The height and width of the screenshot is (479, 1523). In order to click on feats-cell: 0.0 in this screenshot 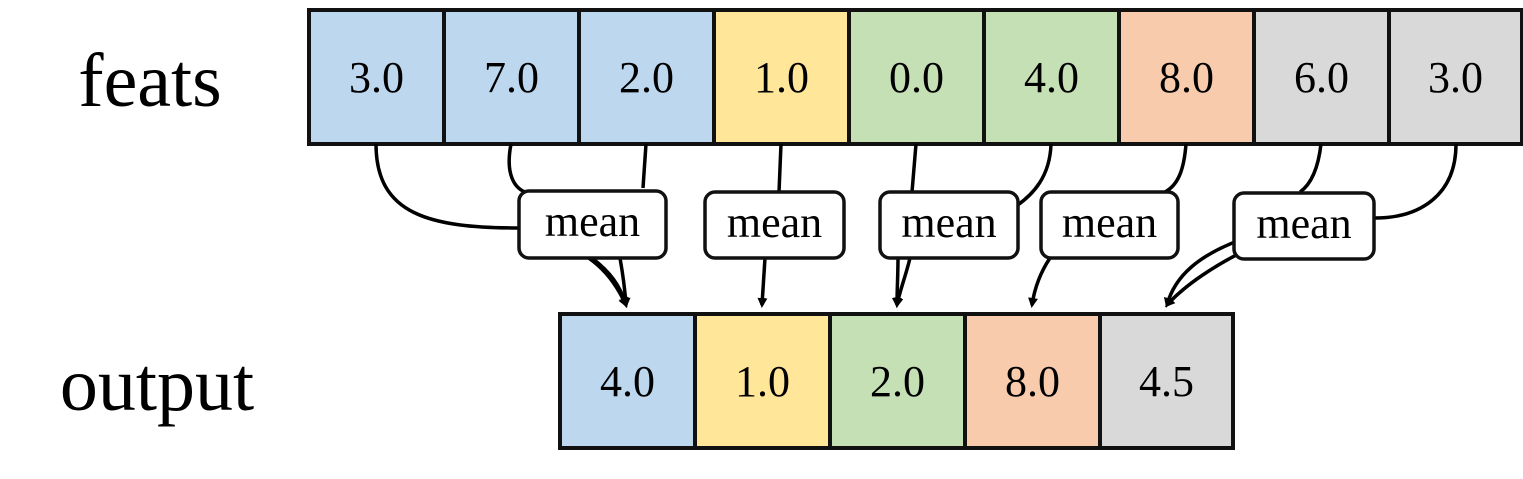, I will do `click(916, 77)`.